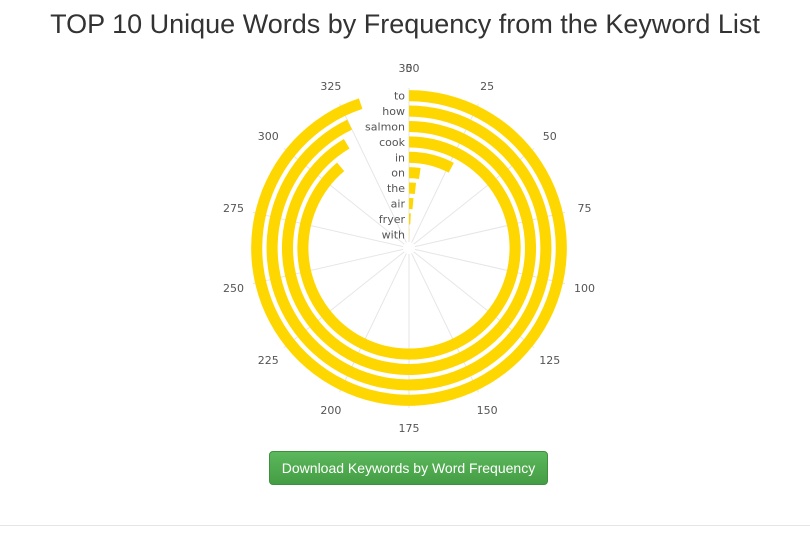  I want to click on tick-label: 75, so click(584, 208).